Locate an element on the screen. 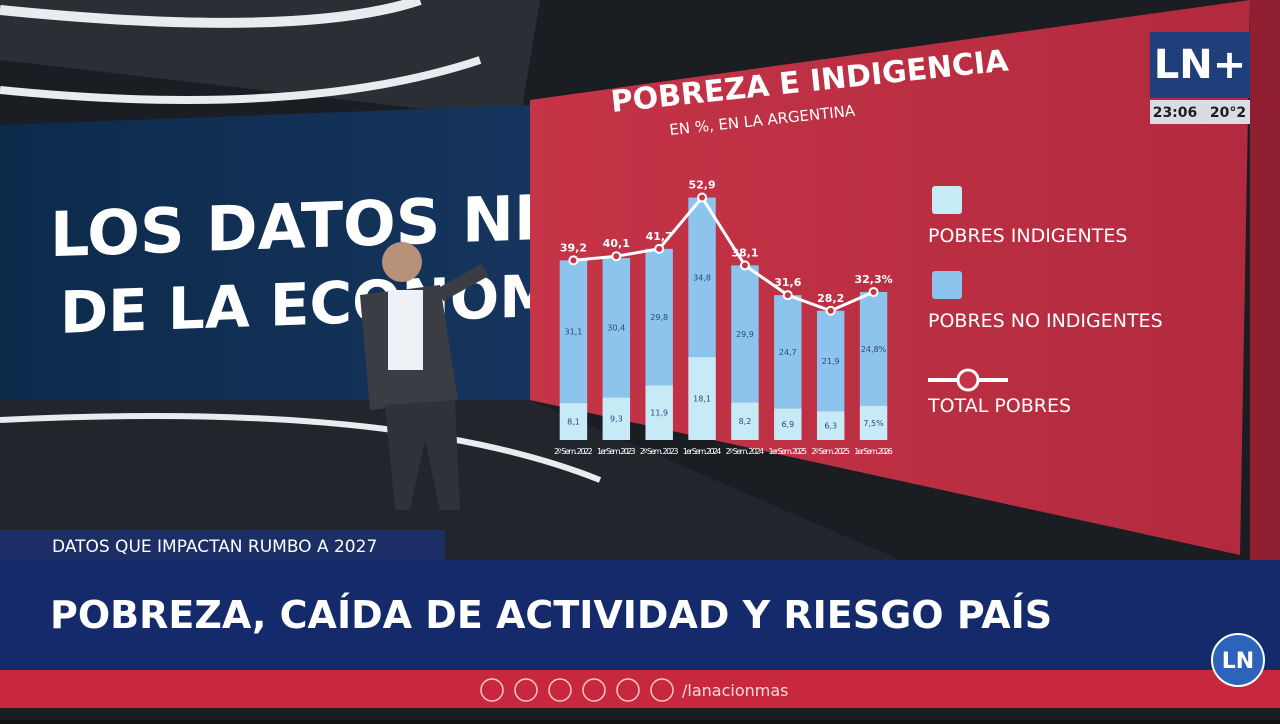  total-label: 41,7 is located at coordinates (659, 236).